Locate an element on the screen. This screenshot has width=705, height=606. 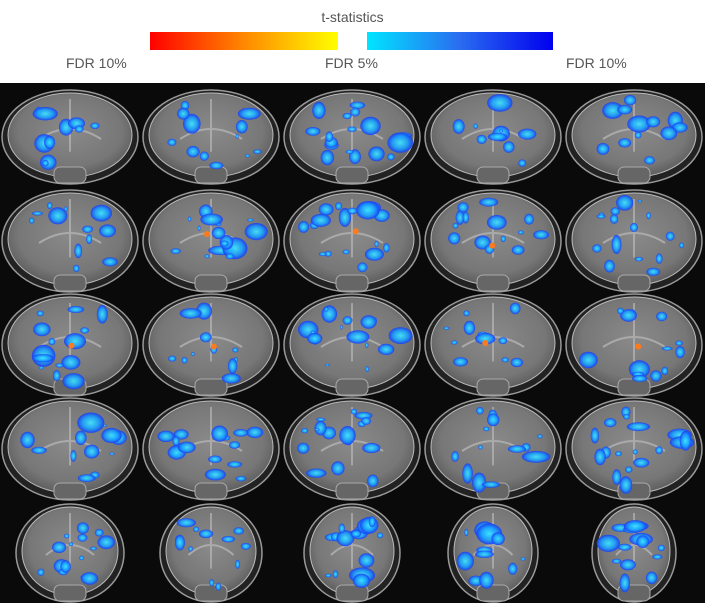
colorbar-title: t-statistics is located at coordinates (352, 17).